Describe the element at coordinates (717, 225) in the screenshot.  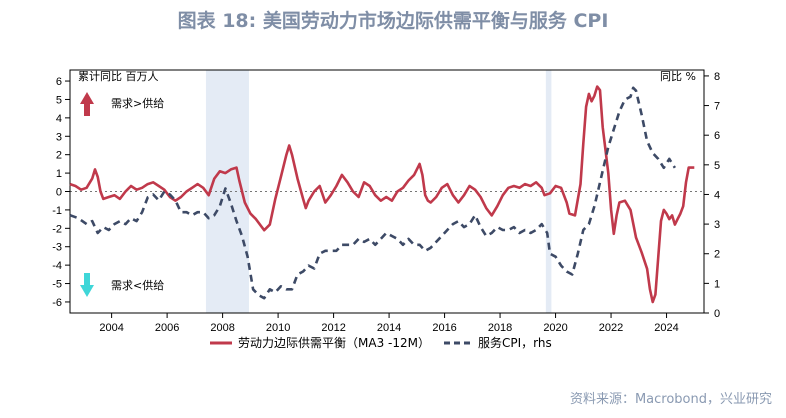
I see `right-tick-label: 3` at that location.